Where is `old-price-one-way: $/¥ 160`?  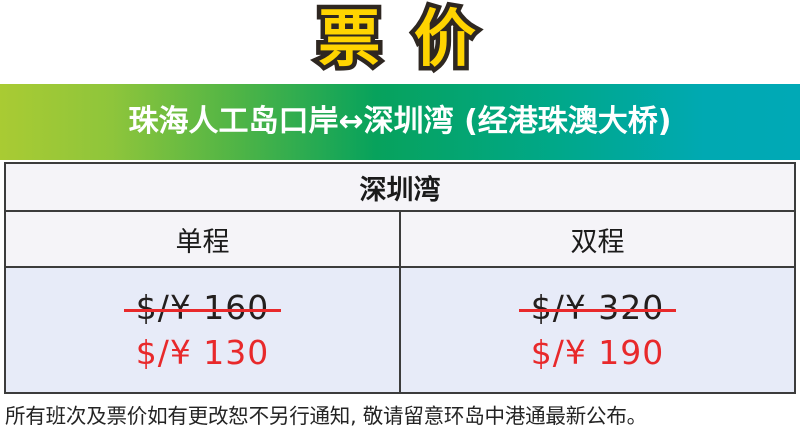 old-price-one-way: $/¥ 160 is located at coordinates (202, 307).